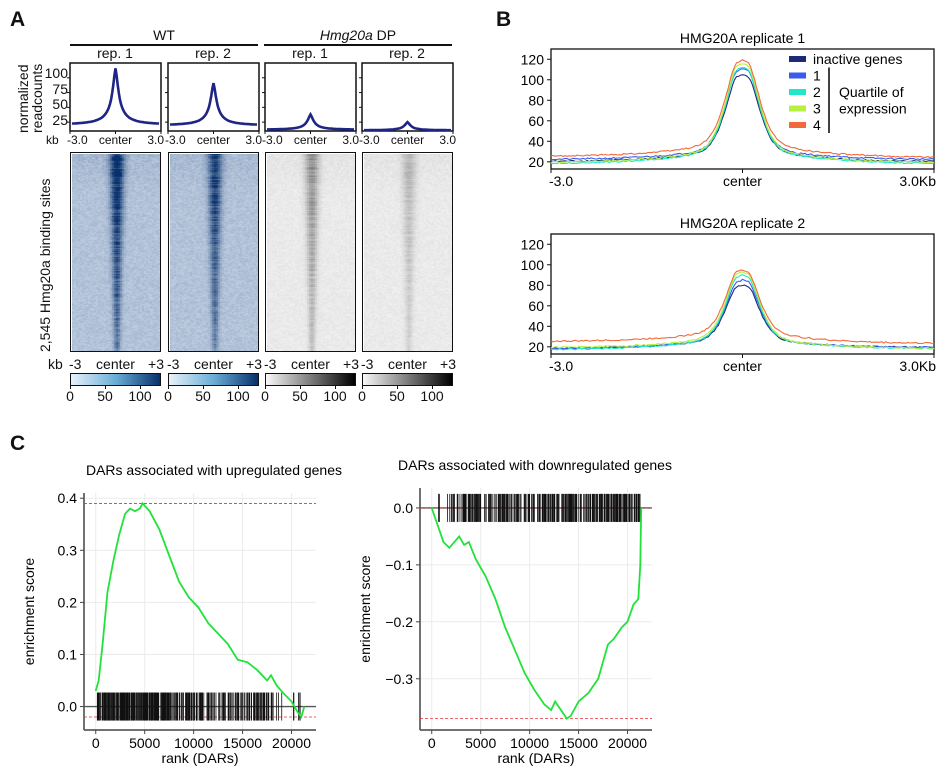 This screenshot has height=768, width=947. I want to click on ytick-50: 50, so click(60, 104).